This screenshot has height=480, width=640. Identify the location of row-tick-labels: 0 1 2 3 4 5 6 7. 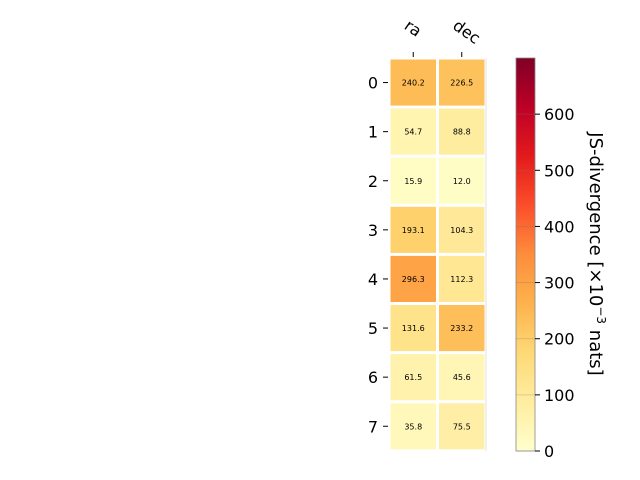
(378, 255).